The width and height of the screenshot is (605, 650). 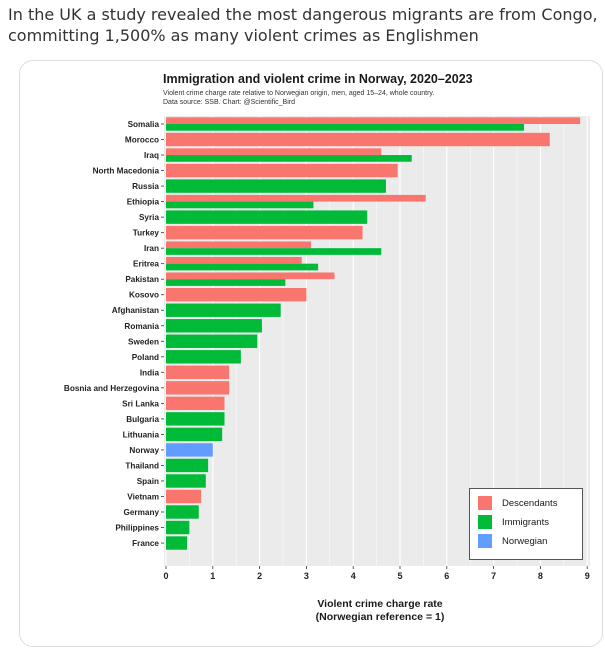 What do you see at coordinates (380, 617) in the screenshot?
I see `x-axis-label-line-2: (Norwegian reference = 1)` at bounding box center [380, 617].